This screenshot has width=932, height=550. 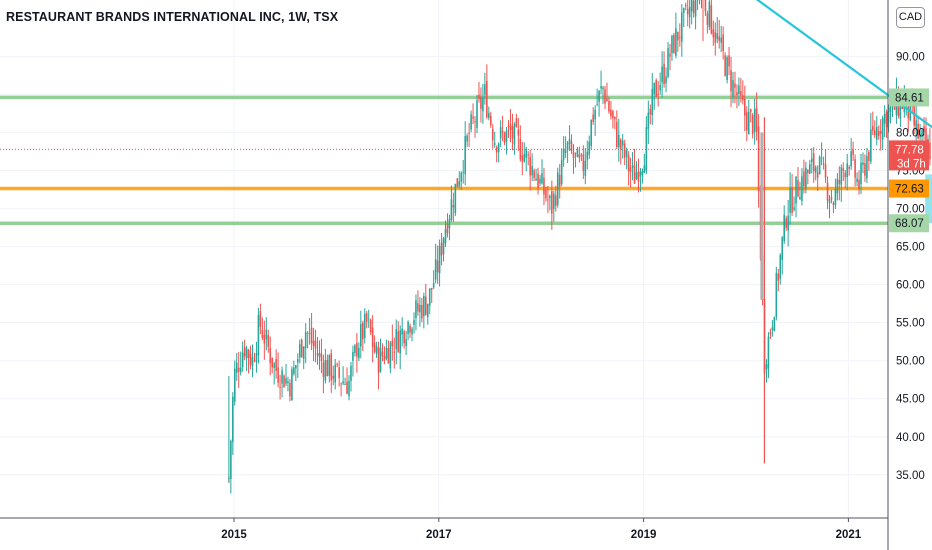 What do you see at coordinates (910, 17) in the screenshot?
I see `currency-button: CAD` at bounding box center [910, 17].